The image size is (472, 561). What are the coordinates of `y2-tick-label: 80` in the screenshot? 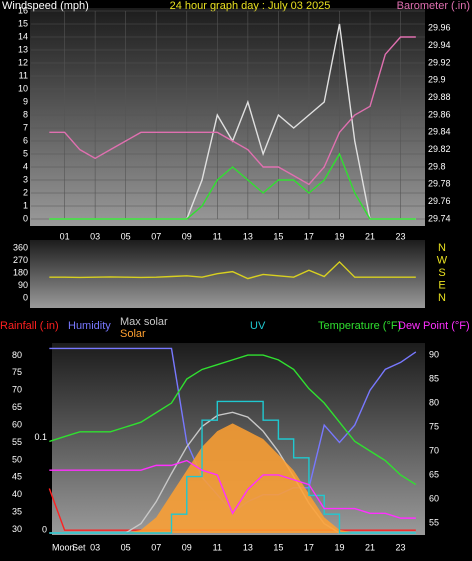 It's located at (434, 402).